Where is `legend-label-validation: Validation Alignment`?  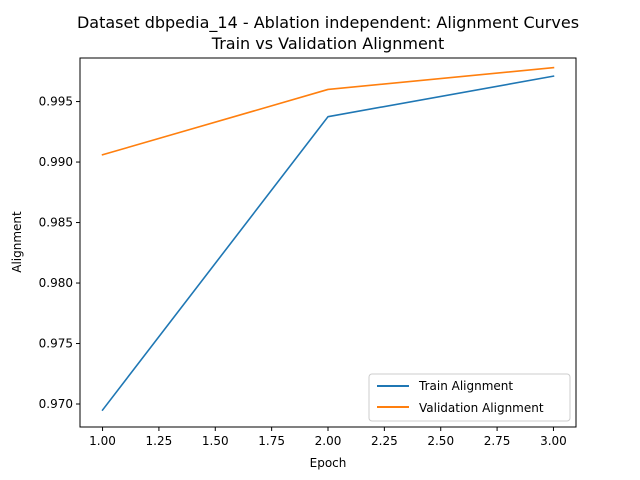 legend-label-validation: Validation Alignment is located at coordinates (481, 408).